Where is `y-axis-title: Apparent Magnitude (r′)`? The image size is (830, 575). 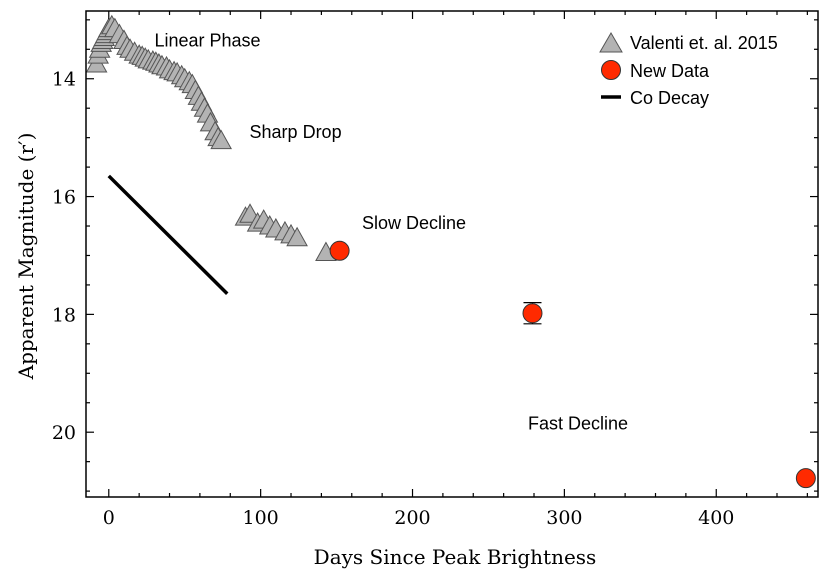
y-axis-title: Apparent Magnitude (r′) is located at coordinates (26, 257).